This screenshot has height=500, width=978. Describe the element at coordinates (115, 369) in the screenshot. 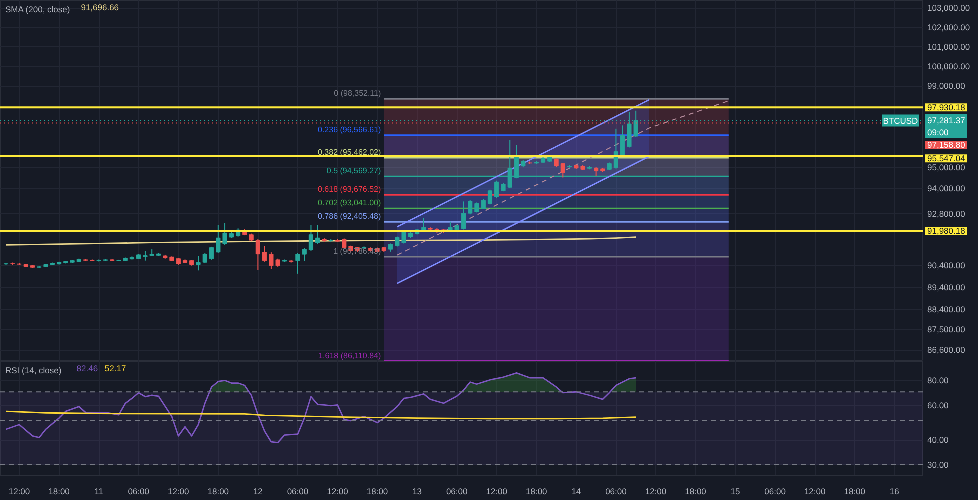

I see `annotation: 52.17` at that location.